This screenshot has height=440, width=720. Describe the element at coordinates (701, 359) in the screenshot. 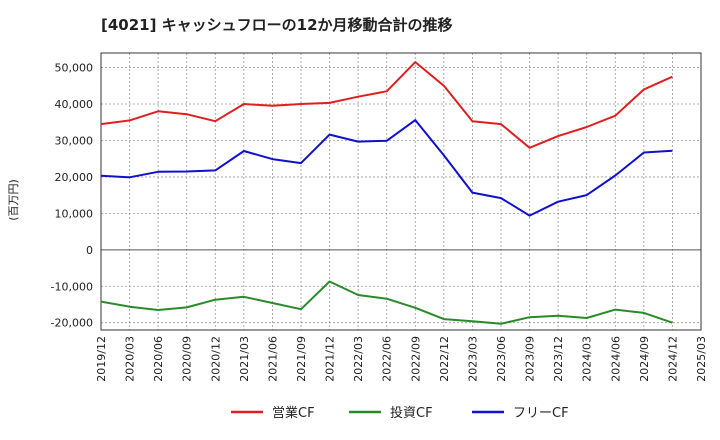

I see `x-tick-label: 2025/03` at that location.